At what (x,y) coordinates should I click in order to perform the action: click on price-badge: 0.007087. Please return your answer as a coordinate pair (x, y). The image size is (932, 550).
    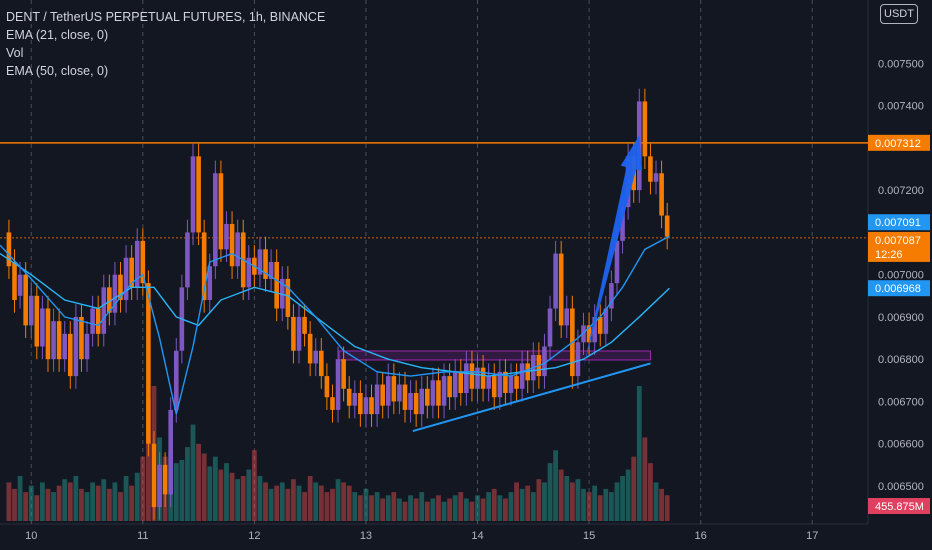
    Looking at the image, I should click on (899, 239).